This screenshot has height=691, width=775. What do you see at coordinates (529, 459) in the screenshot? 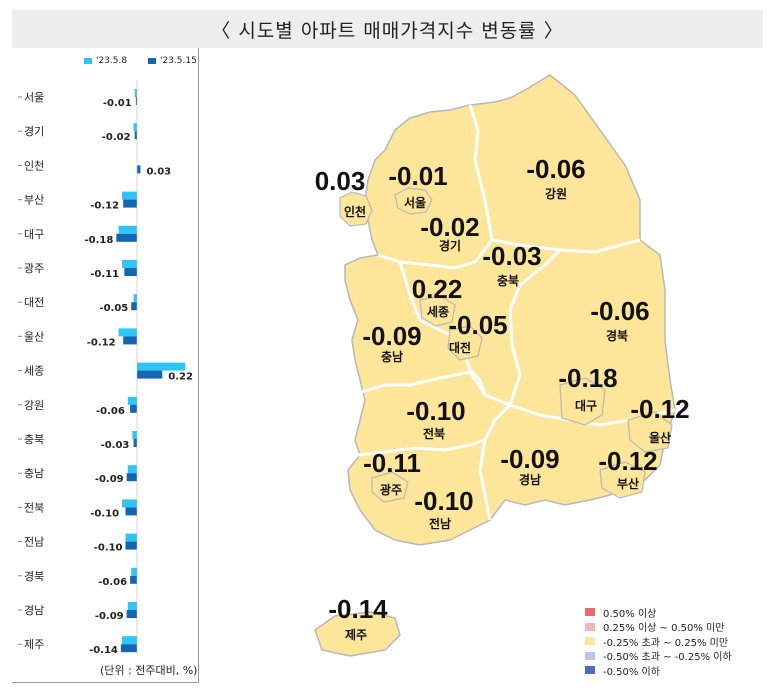
I see `region-value: -0.09` at bounding box center [529, 459].